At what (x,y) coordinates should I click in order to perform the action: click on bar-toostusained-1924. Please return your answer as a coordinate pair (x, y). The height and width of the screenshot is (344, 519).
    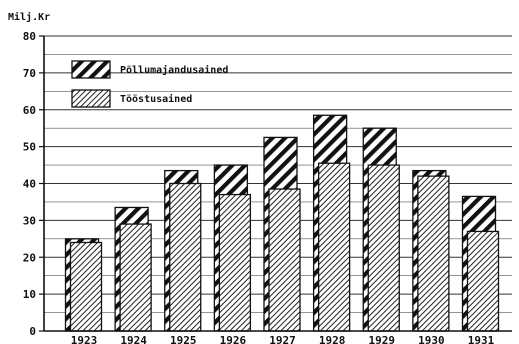
    Looking at the image, I should click on (135, 277).